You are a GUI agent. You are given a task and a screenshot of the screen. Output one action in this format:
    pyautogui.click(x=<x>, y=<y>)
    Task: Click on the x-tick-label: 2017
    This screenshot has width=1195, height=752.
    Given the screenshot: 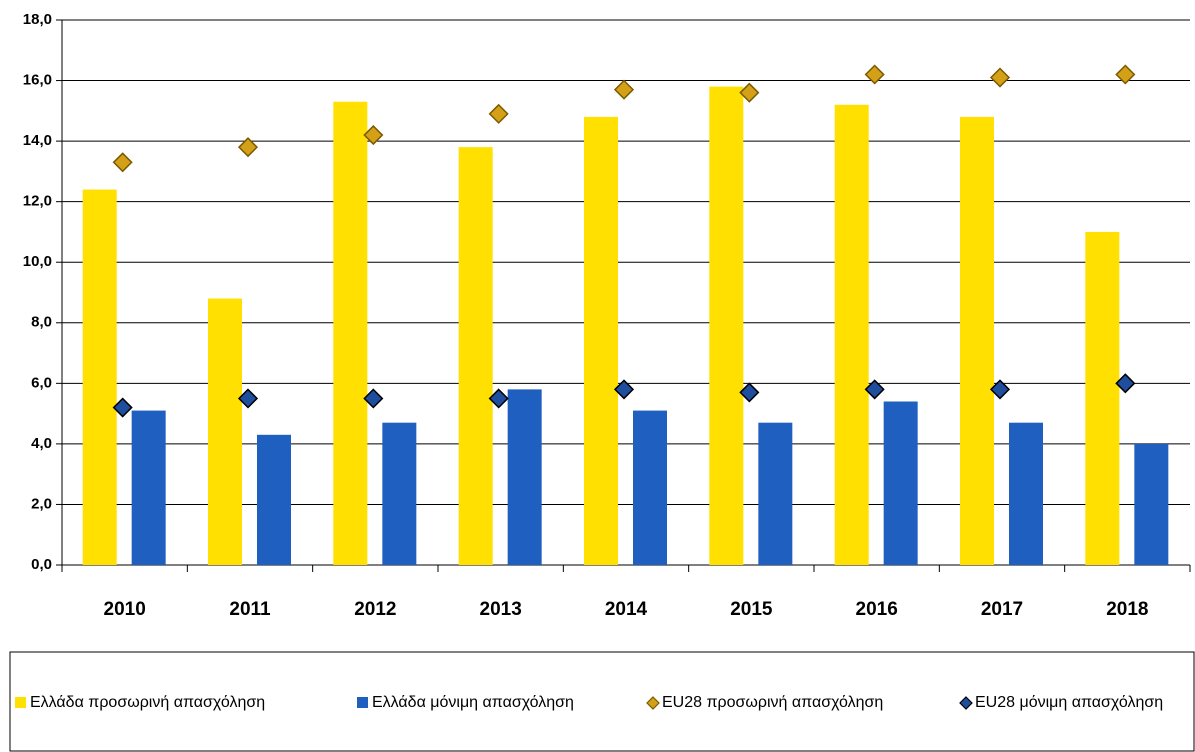 What is the action you would take?
    pyautogui.click(x=1002, y=609)
    